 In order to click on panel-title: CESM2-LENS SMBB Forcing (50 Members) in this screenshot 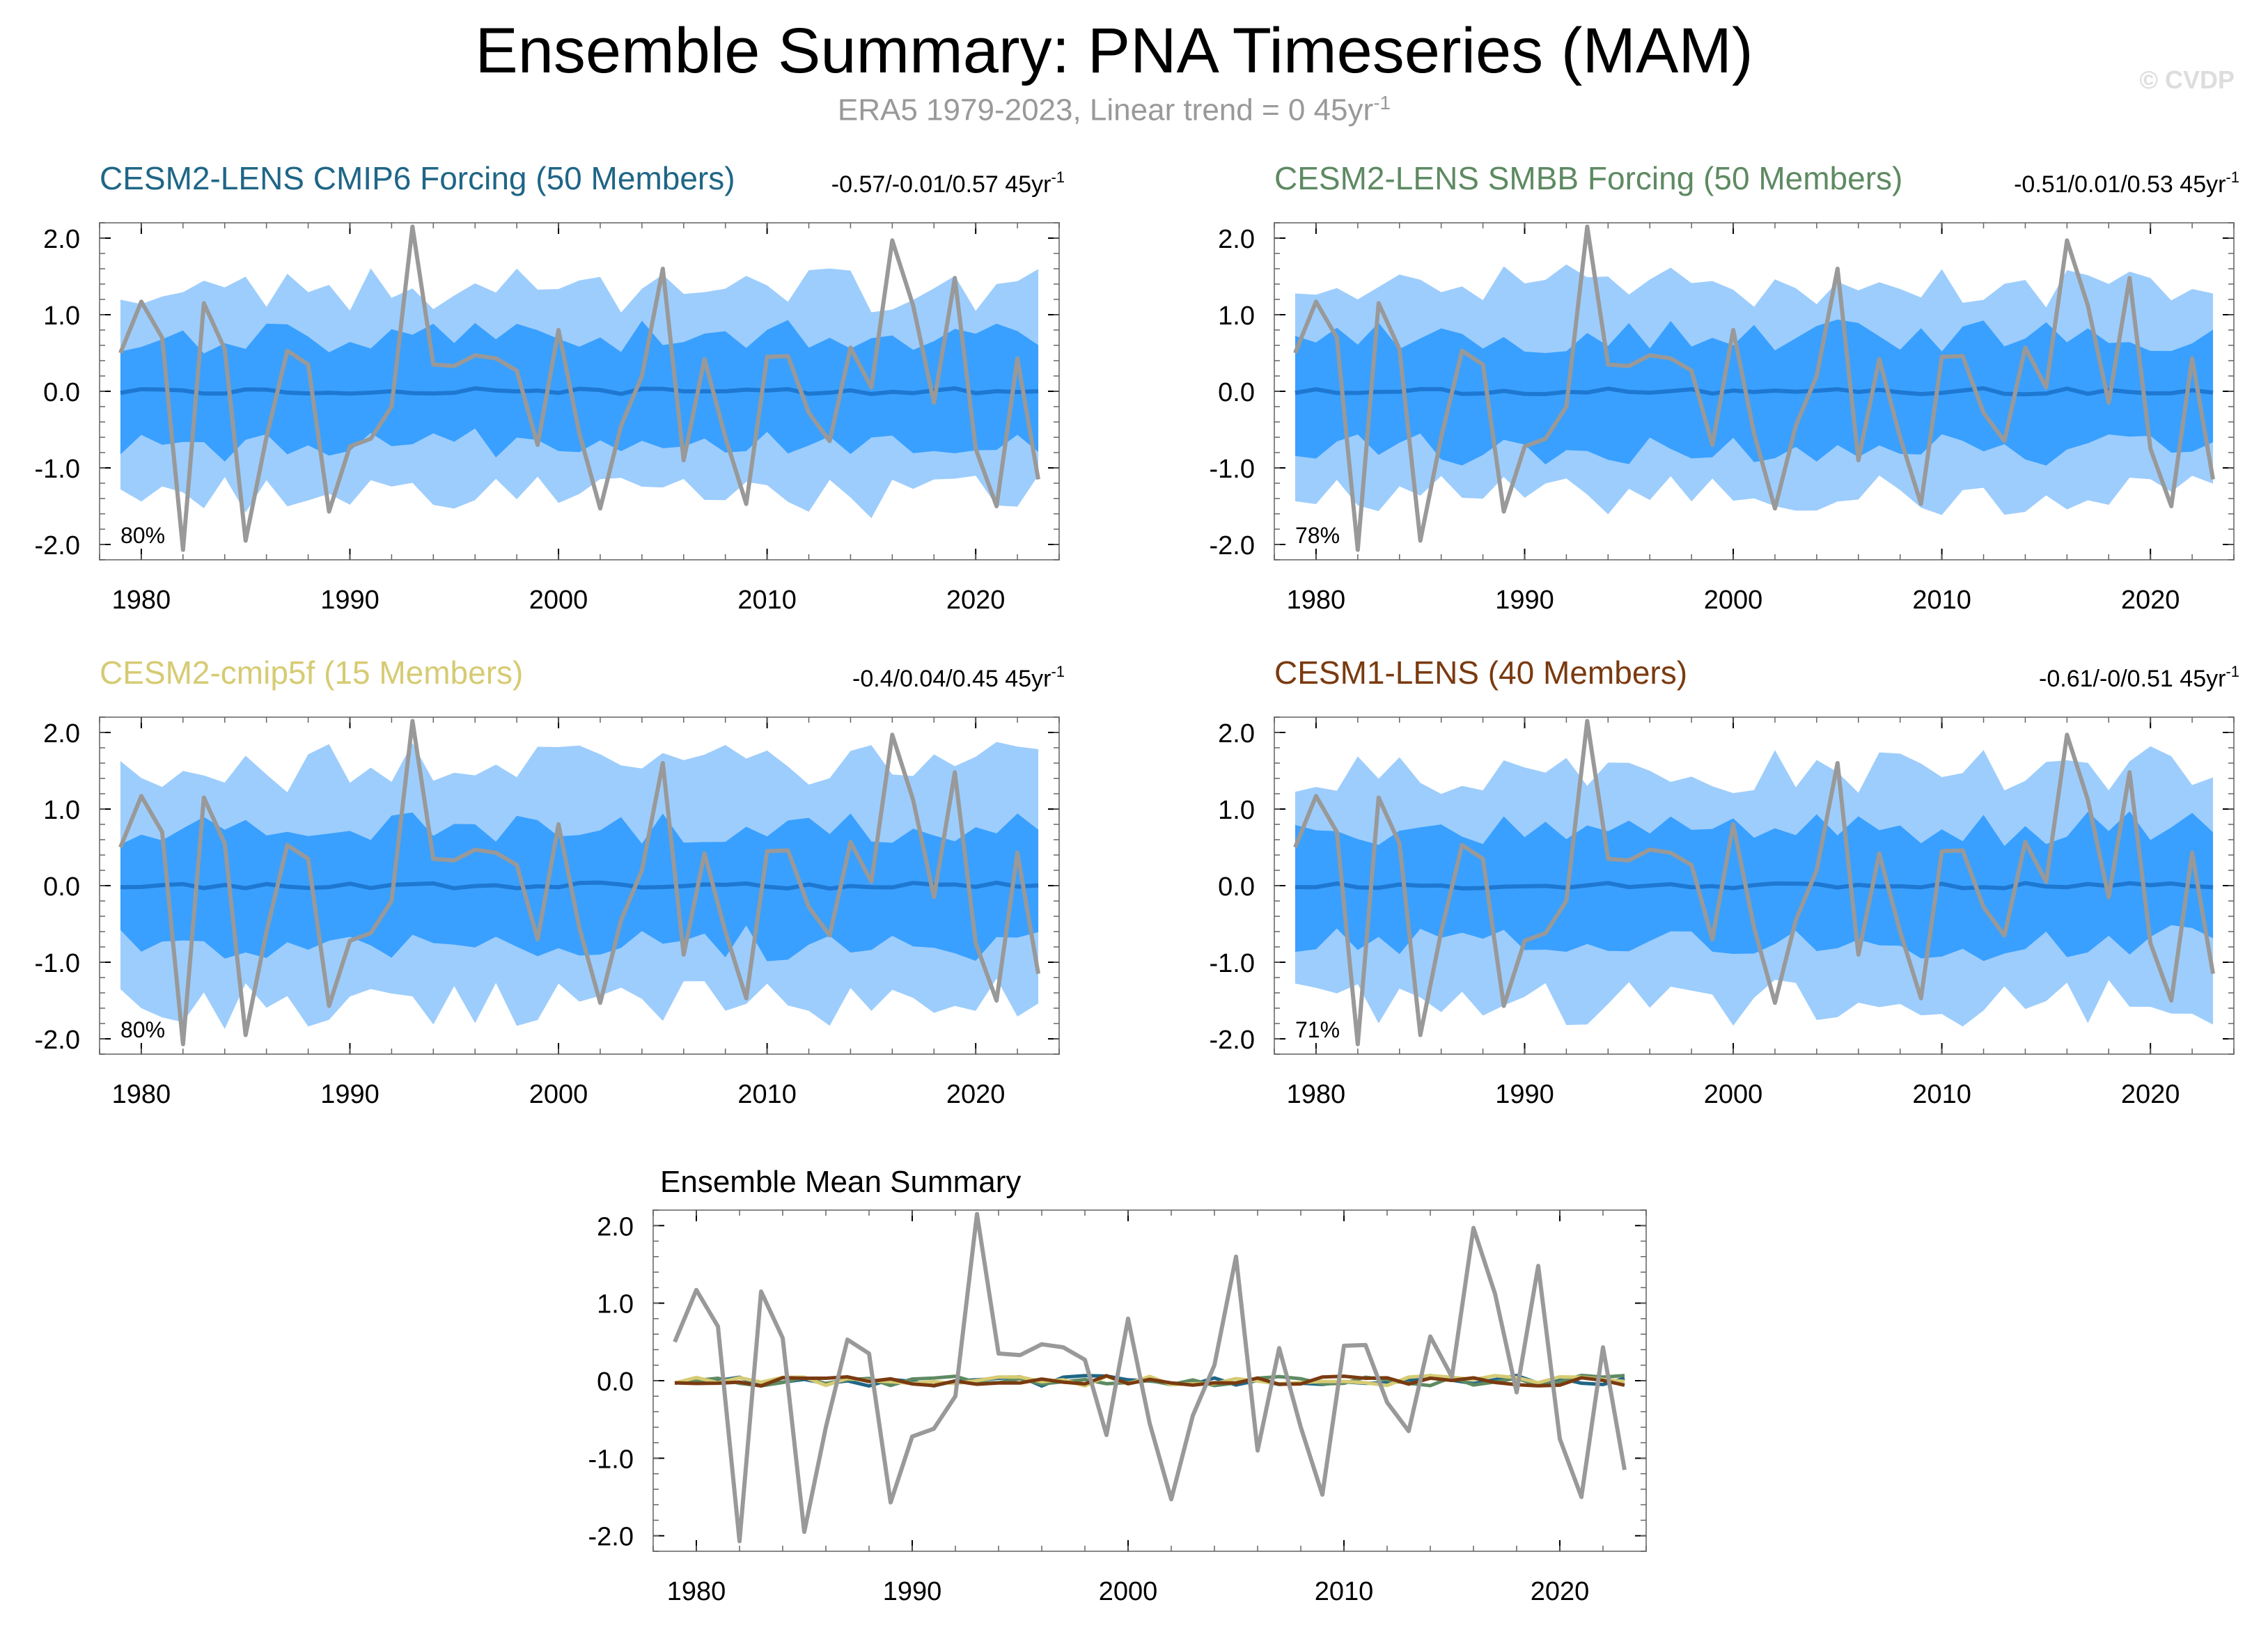, I will do `click(1588, 178)`.